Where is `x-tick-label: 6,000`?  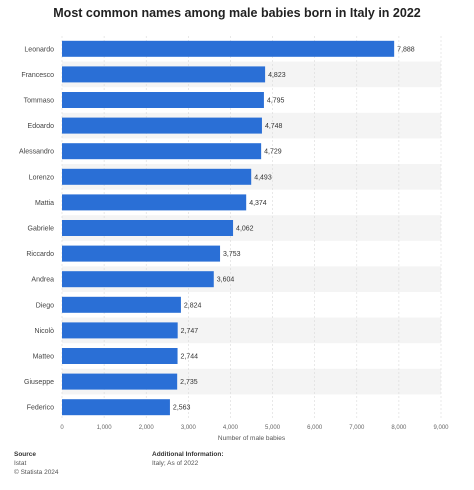
x-tick-label: 6,000 is located at coordinates (315, 428).